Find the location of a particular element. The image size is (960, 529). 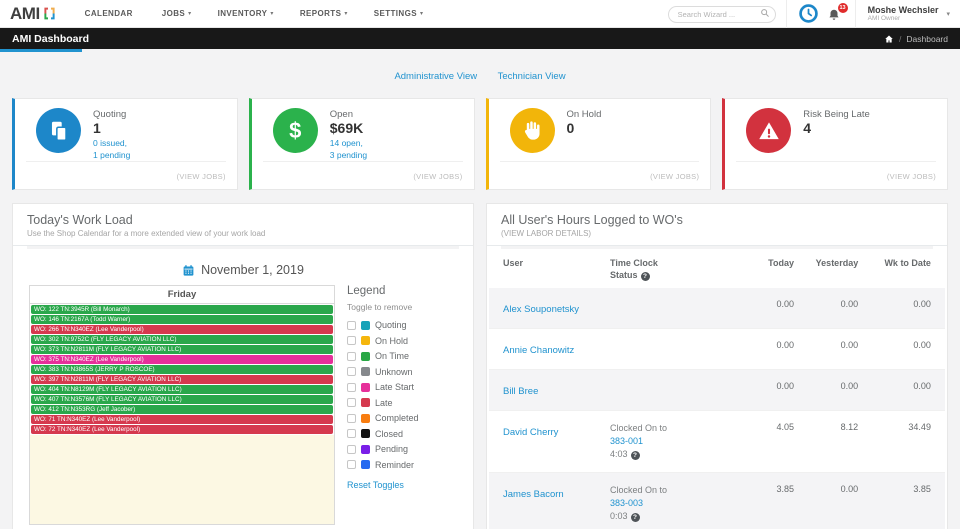

user-menu: Moshe Wechsler AMI Owner ▾ is located at coordinates (908, 14).